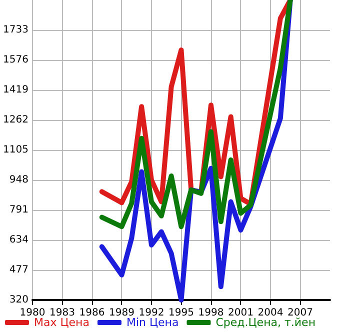 This screenshot has height=335, width=345. I want to click on y-tick-label: 1733, so click(15, 30).